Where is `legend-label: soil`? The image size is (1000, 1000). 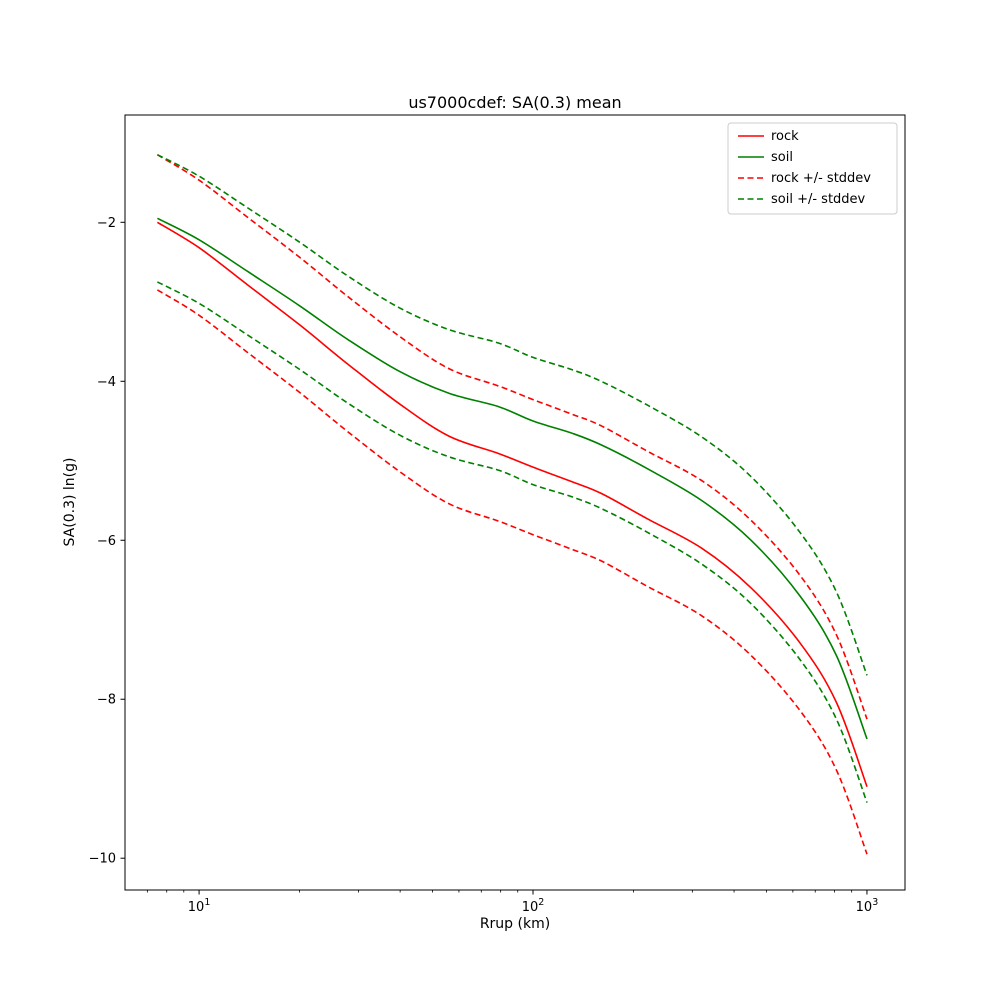 legend-label: soil is located at coordinates (782, 157).